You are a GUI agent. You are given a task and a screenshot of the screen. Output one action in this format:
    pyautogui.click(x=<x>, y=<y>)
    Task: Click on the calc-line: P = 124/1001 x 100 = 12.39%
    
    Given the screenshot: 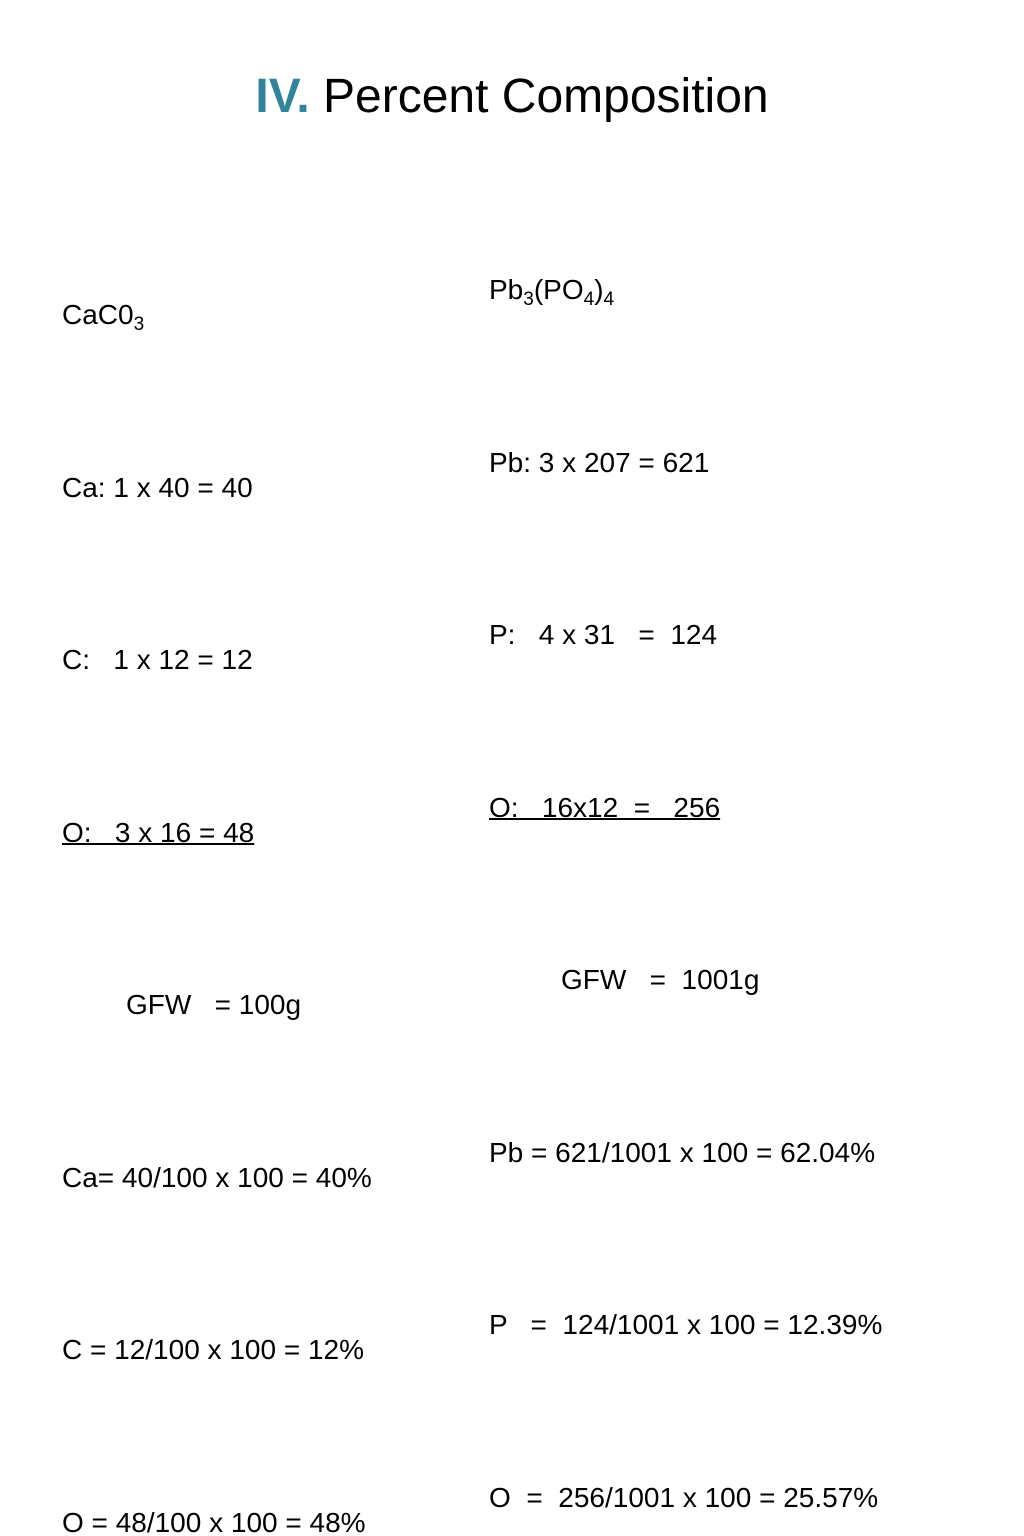 What is the action you would take?
    pyautogui.click(x=685, y=1325)
    